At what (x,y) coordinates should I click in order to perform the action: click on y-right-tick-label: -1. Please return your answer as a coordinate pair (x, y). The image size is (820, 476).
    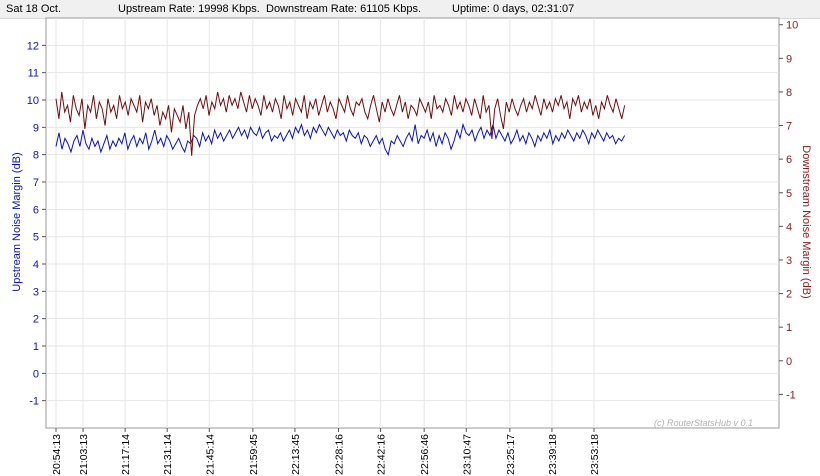
    Looking at the image, I should click on (791, 395).